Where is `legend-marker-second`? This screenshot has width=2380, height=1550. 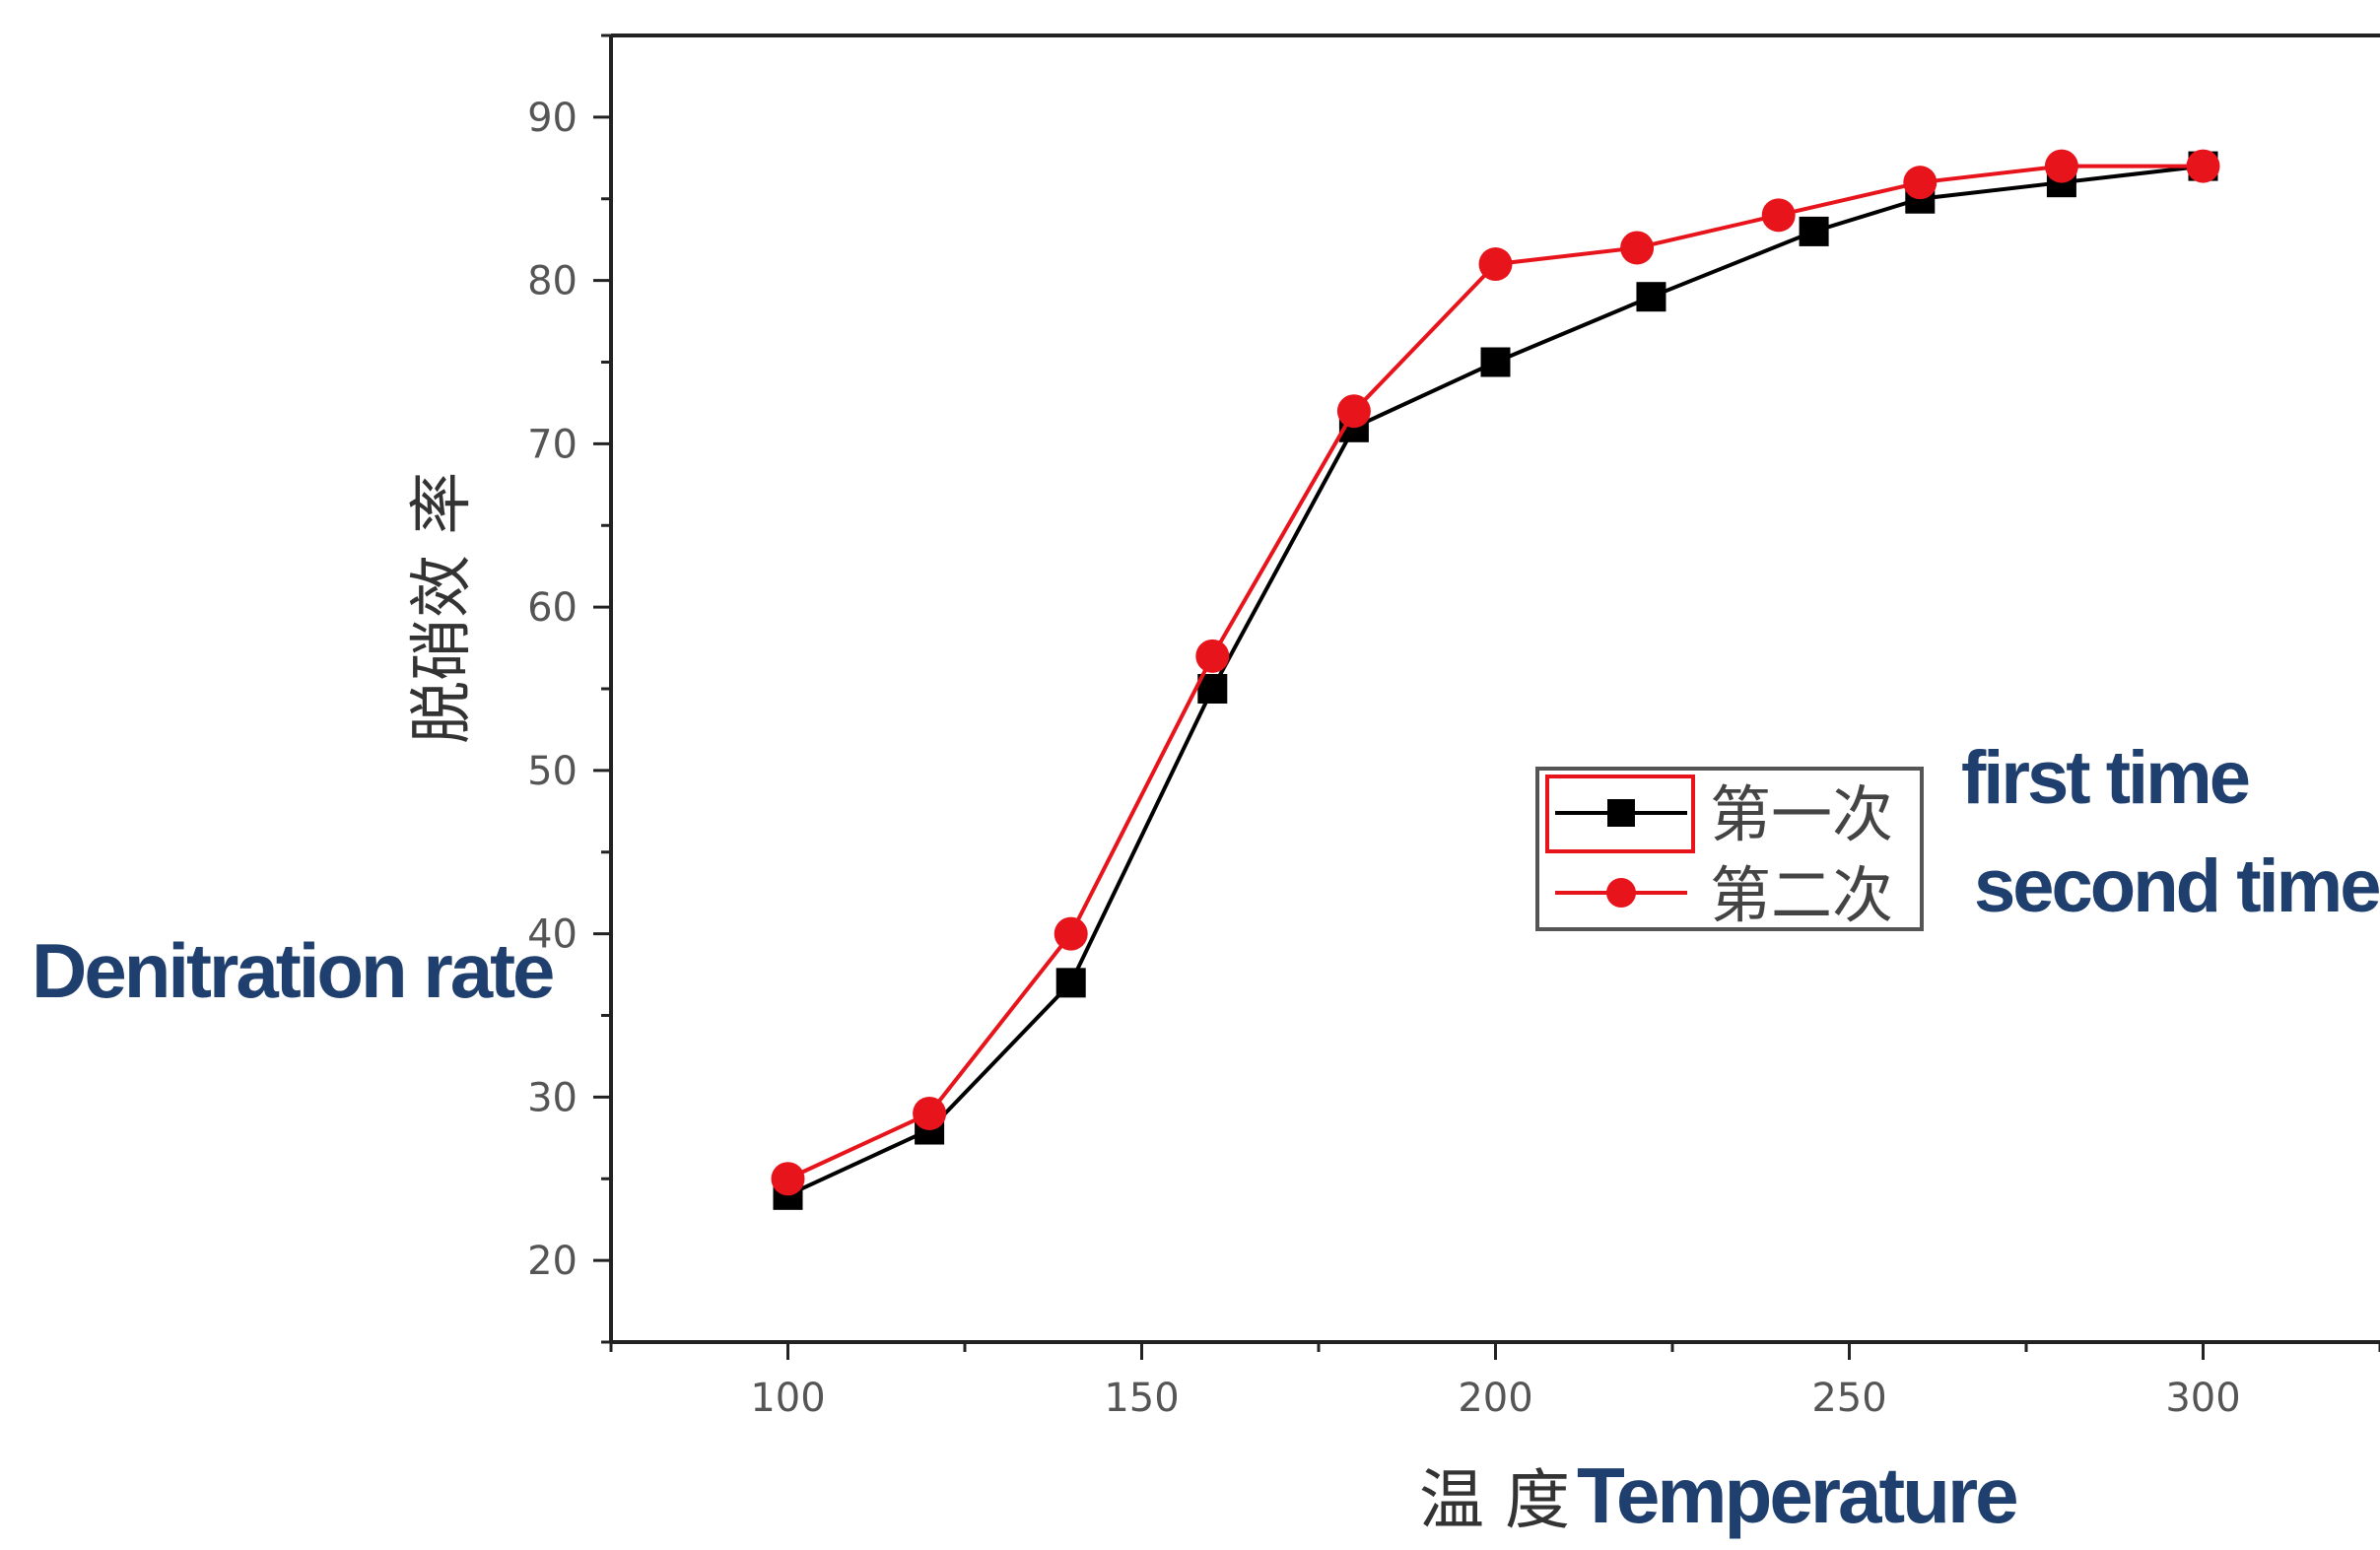 legend-marker-second is located at coordinates (1621, 893).